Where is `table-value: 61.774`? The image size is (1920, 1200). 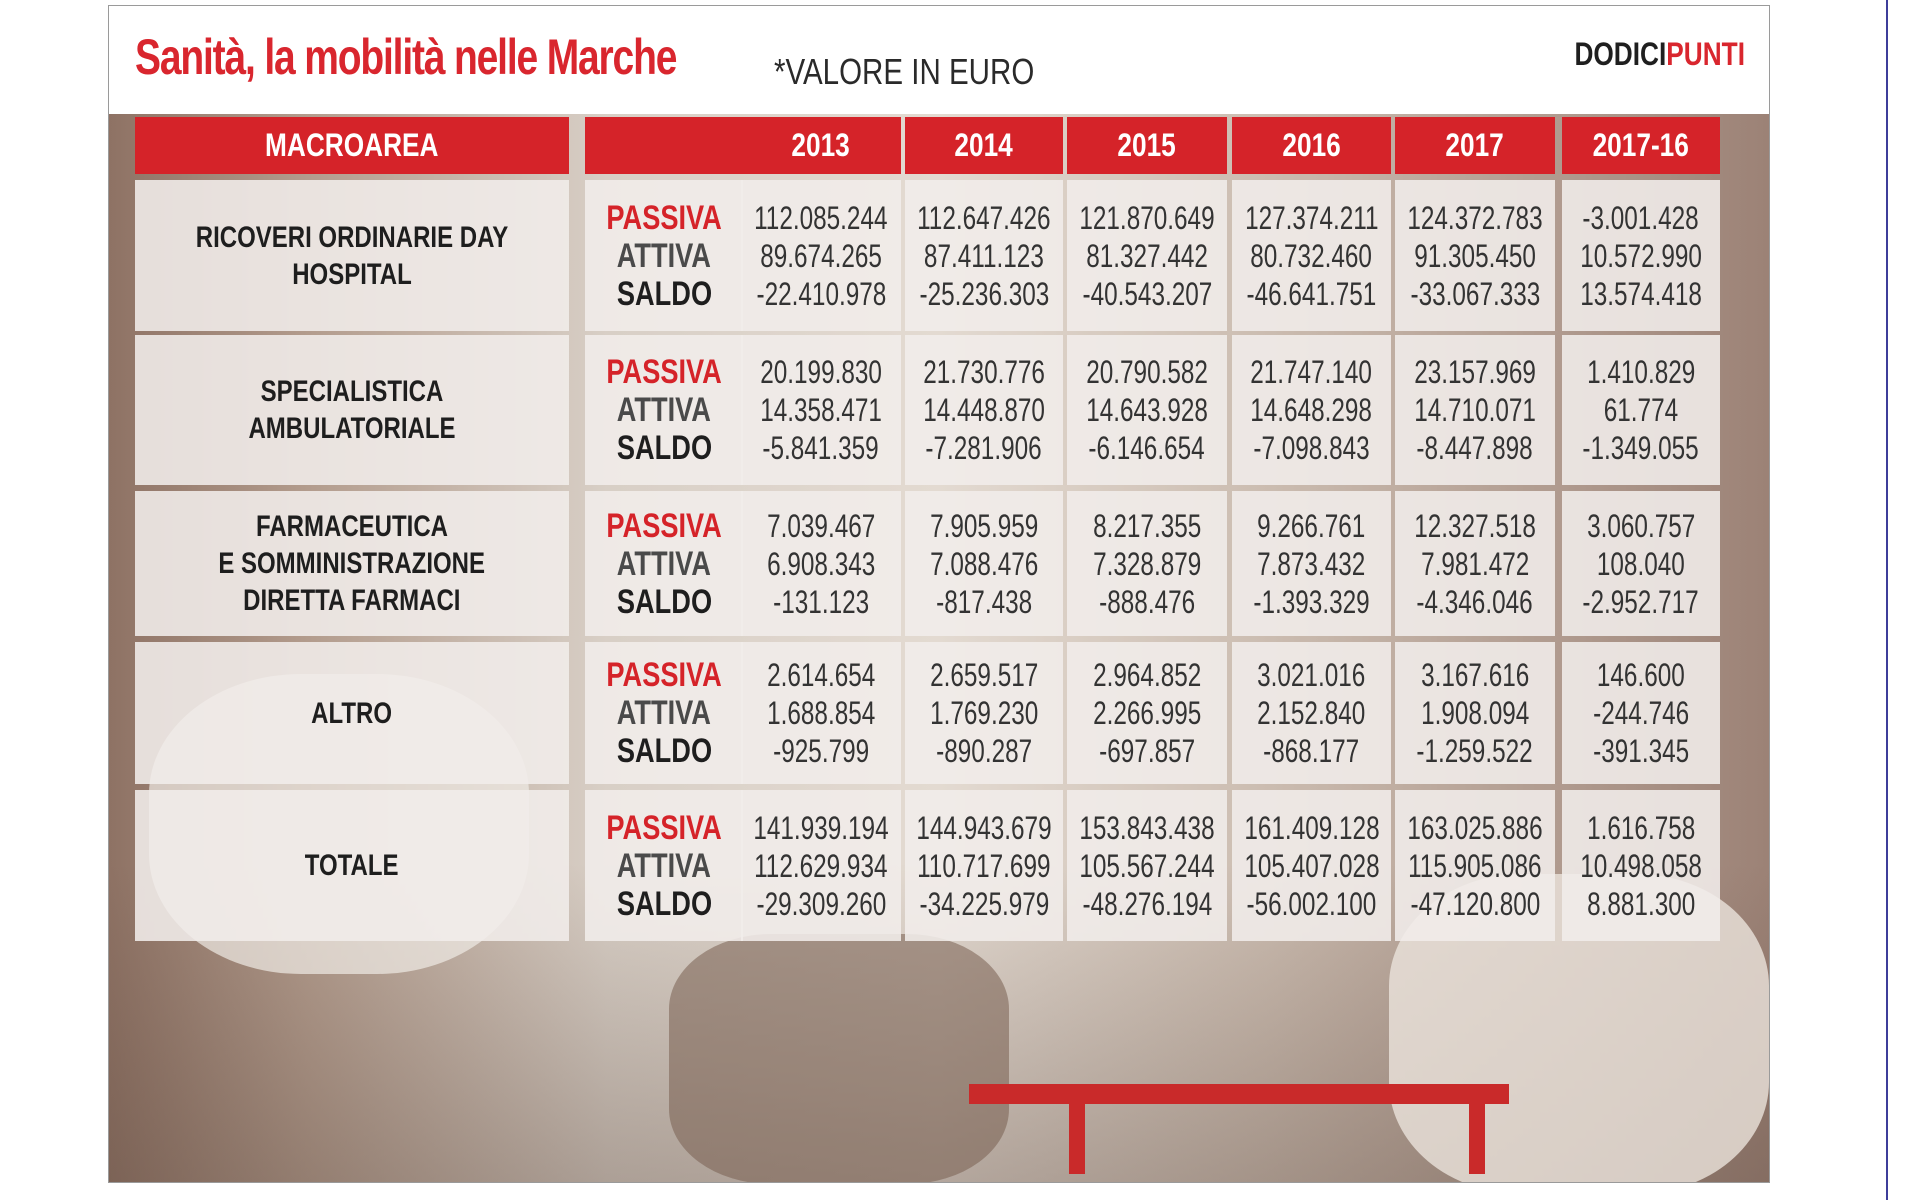 table-value: 61.774 is located at coordinates (1641, 410).